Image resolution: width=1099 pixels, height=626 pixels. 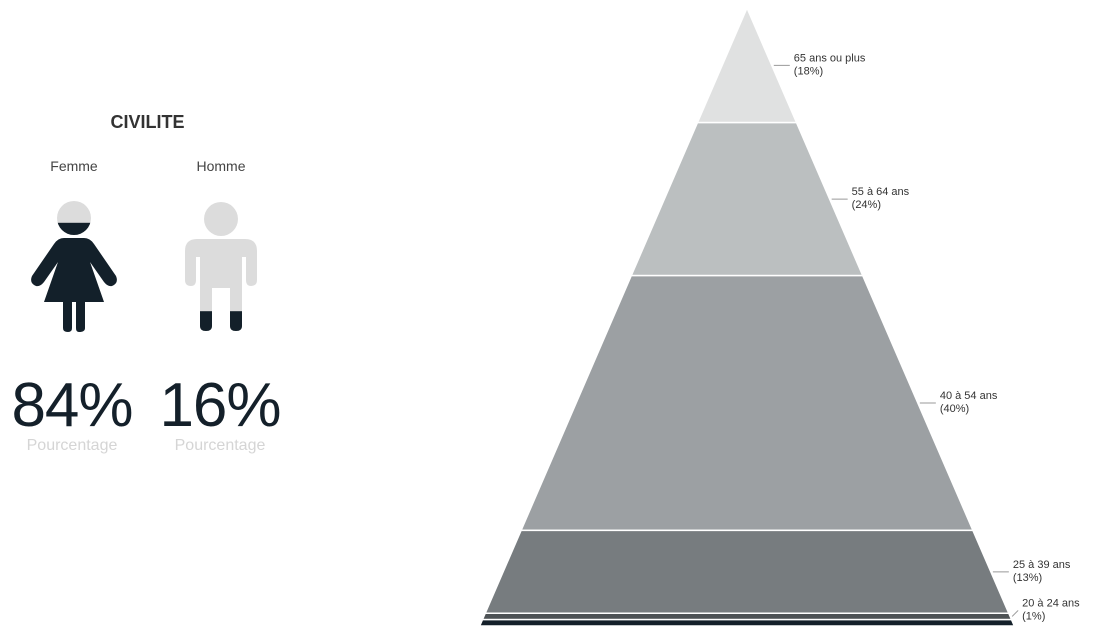 What do you see at coordinates (1042, 565) in the screenshot?
I see `segment-label: 25 à 39 ans` at bounding box center [1042, 565].